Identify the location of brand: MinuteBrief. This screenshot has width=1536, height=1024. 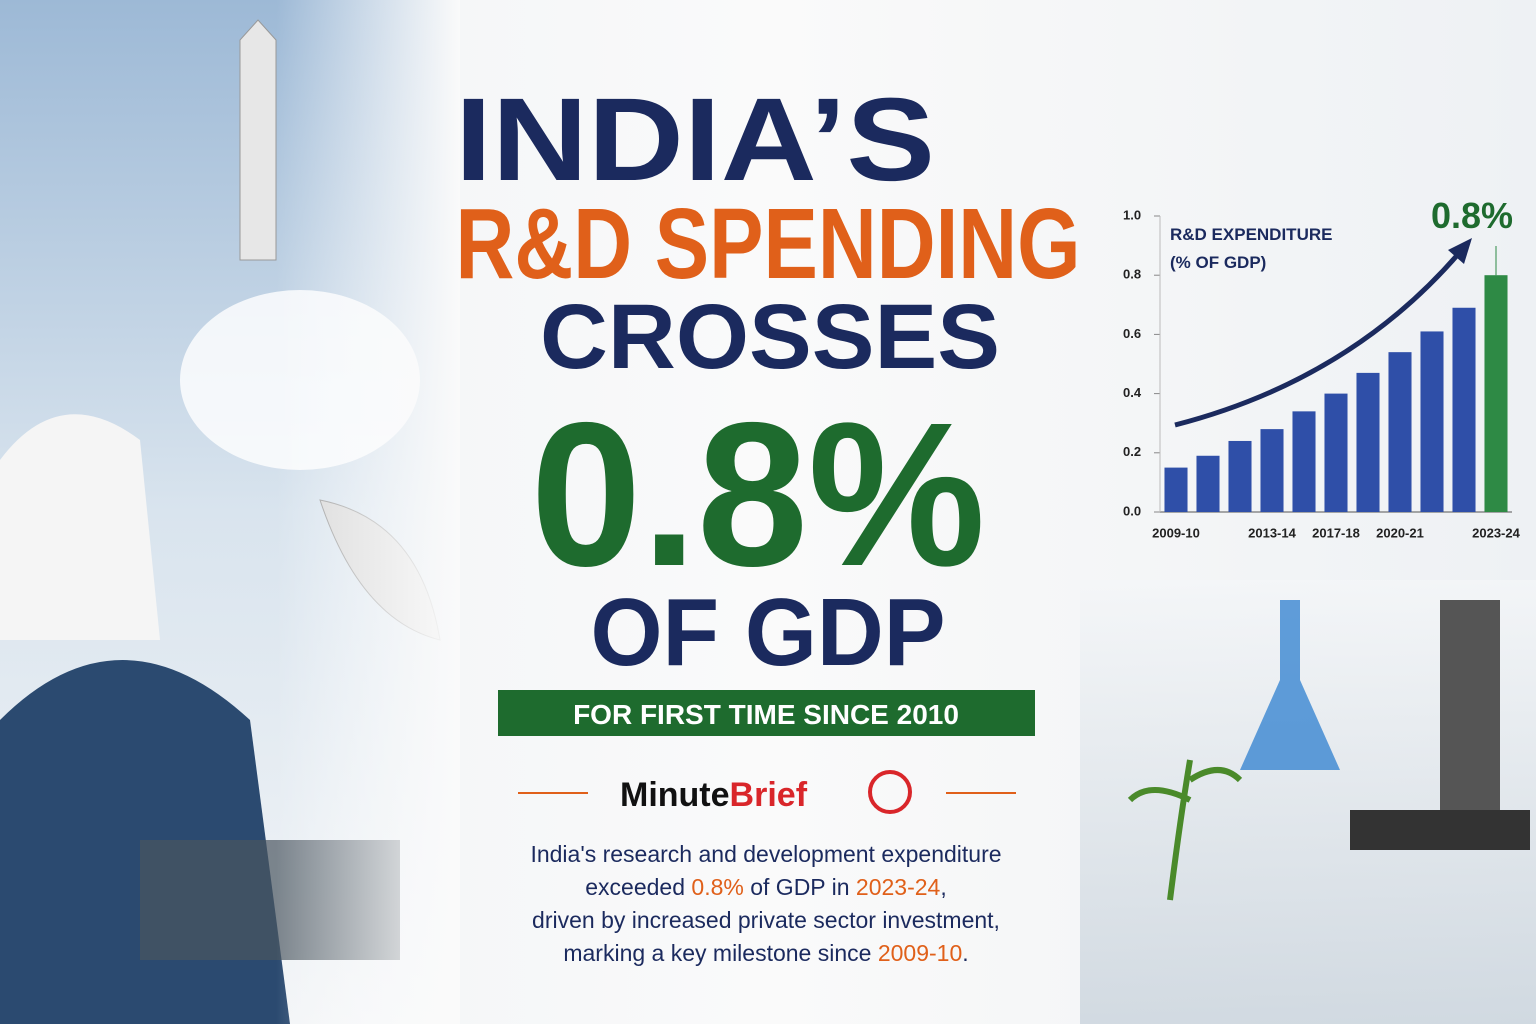
(714, 795).